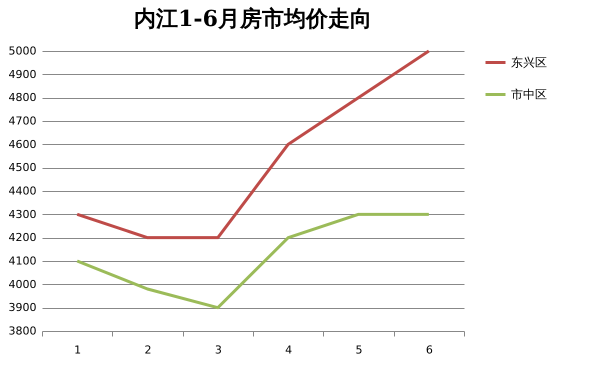 Image resolution: width=591 pixels, height=376 pixels. I want to click on x-tick-label: 6, so click(429, 350).